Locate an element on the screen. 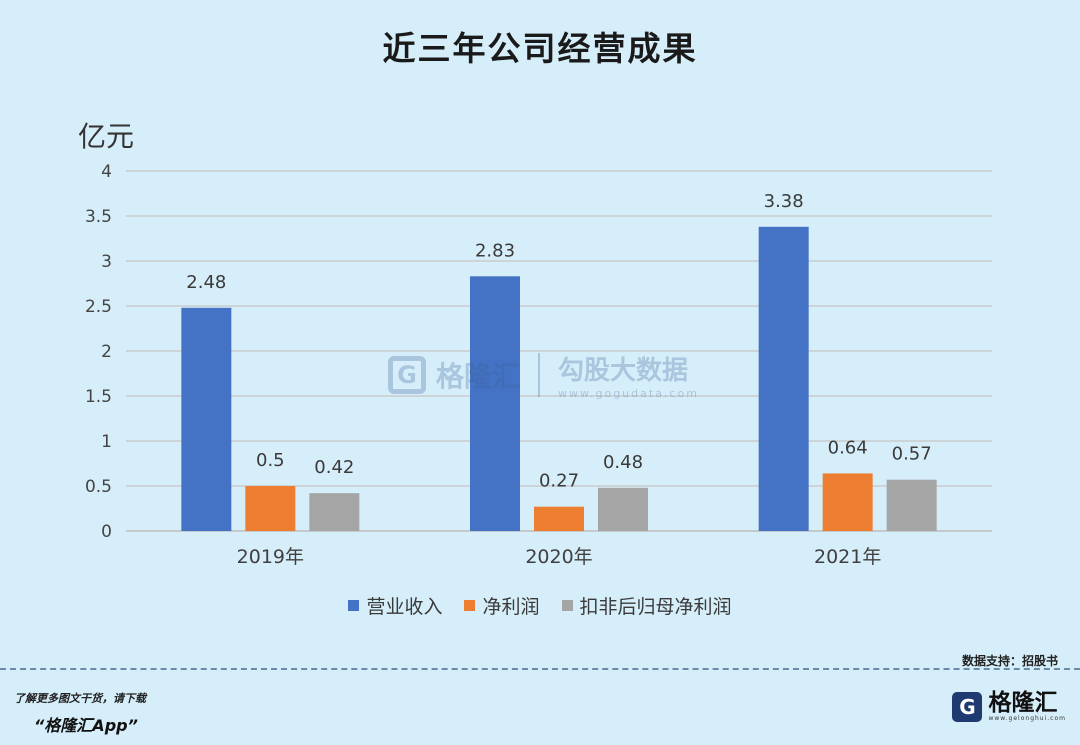 Image resolution: width=1080 pixels, height=745 pixels. y-tick-label: 4 is located at coordinates (106, 172).